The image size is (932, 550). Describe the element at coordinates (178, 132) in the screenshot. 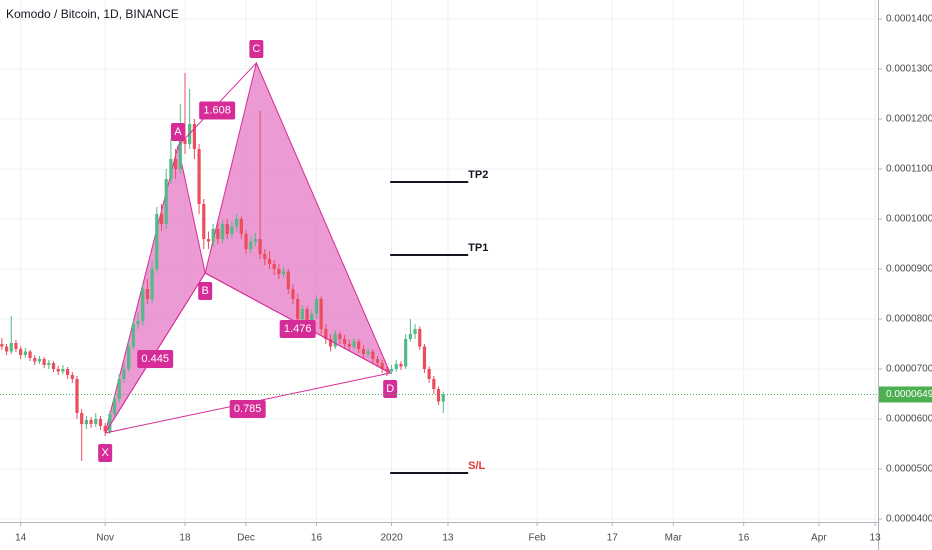

I see `point-label: A` at that location.